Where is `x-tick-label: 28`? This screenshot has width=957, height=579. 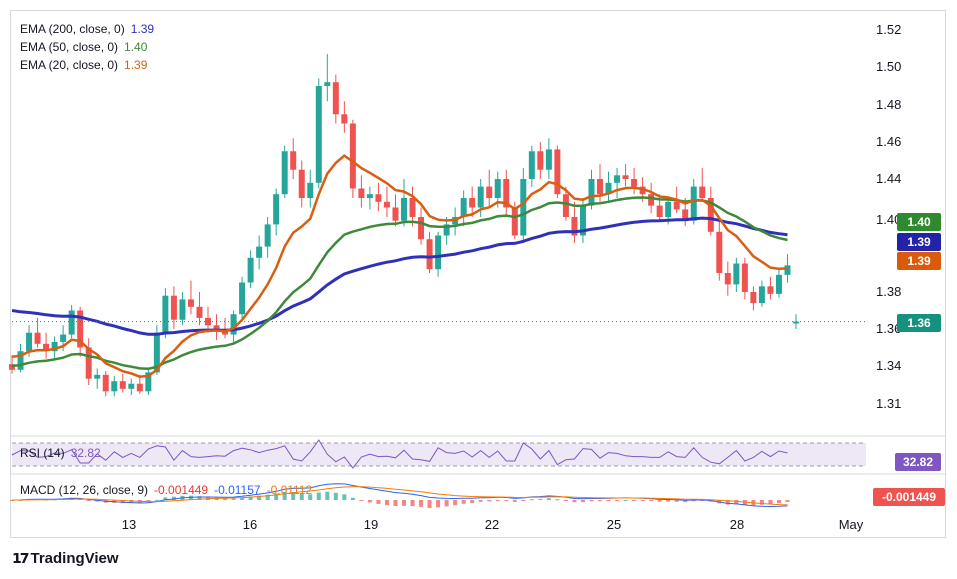
x-tick-label: 28 is located at coordinates (737, 524).